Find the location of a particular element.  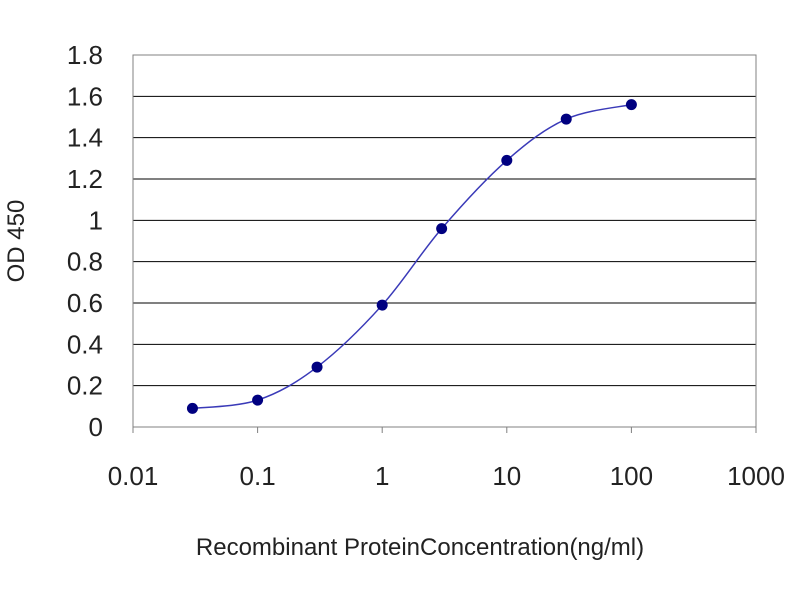

y-tick-label: 0.8 is located at coordinates (85, 262).